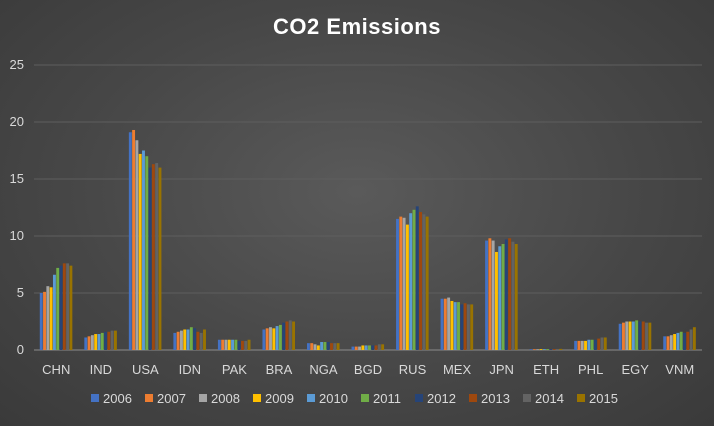 Image resolution: width=714 pixels, height=426 pixels. I want to click on chart-title: CO2 Emissions, so click(357, 26).